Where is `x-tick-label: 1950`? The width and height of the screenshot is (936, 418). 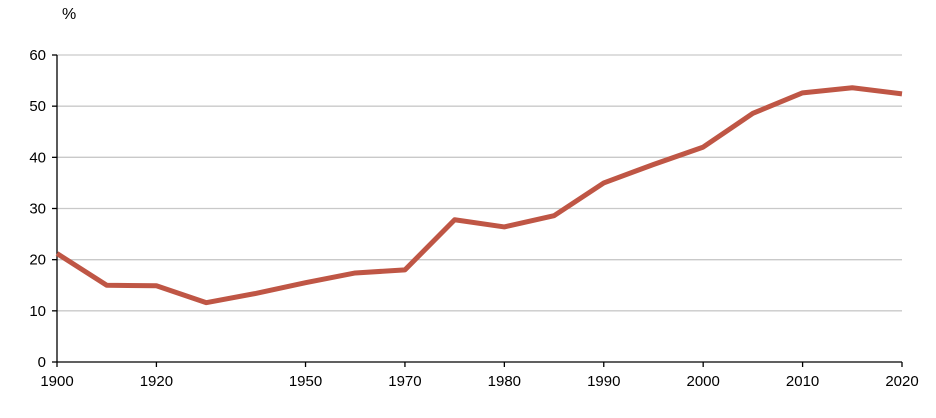
x-tick-label: 1950 is located at coordinates (305, 381).